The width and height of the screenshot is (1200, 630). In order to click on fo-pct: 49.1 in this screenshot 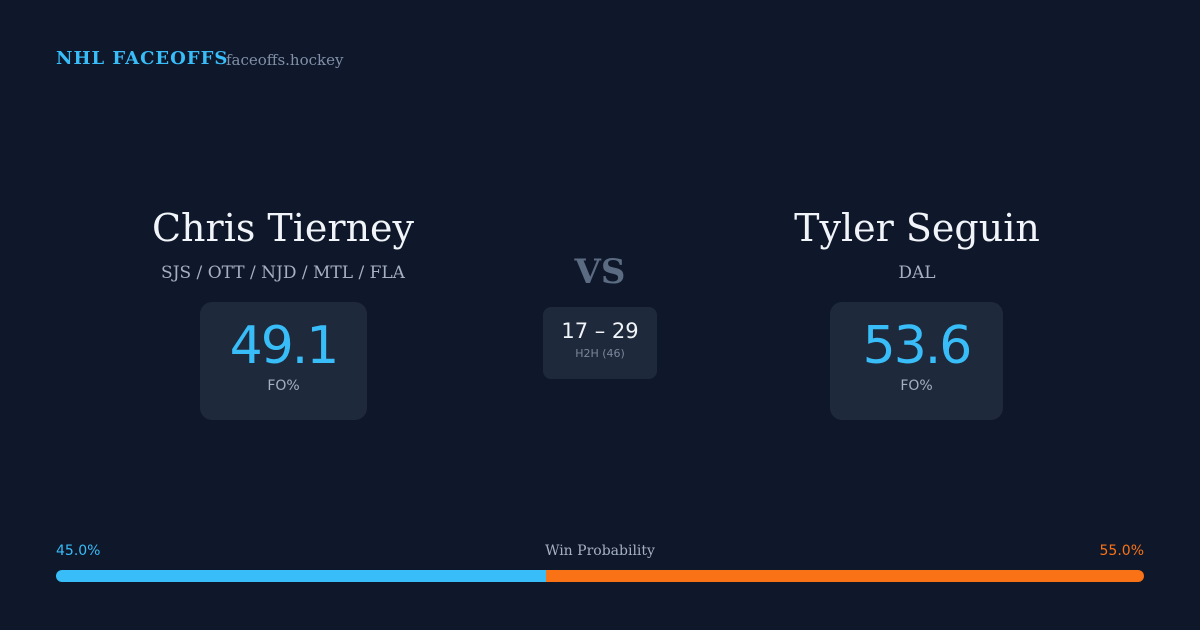, I will do `click(284, 346)`.